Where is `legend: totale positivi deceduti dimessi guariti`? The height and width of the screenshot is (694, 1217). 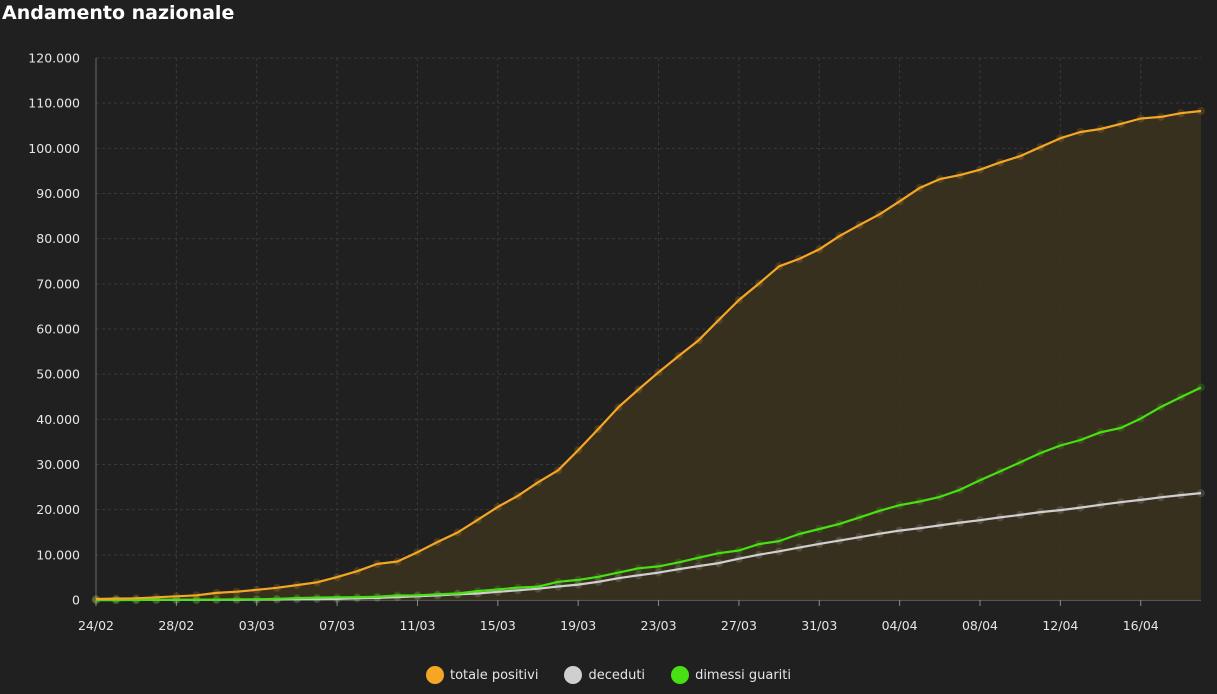 legend: totale positivi deceduti dimessi guariti is located at coordinates (608, 675).